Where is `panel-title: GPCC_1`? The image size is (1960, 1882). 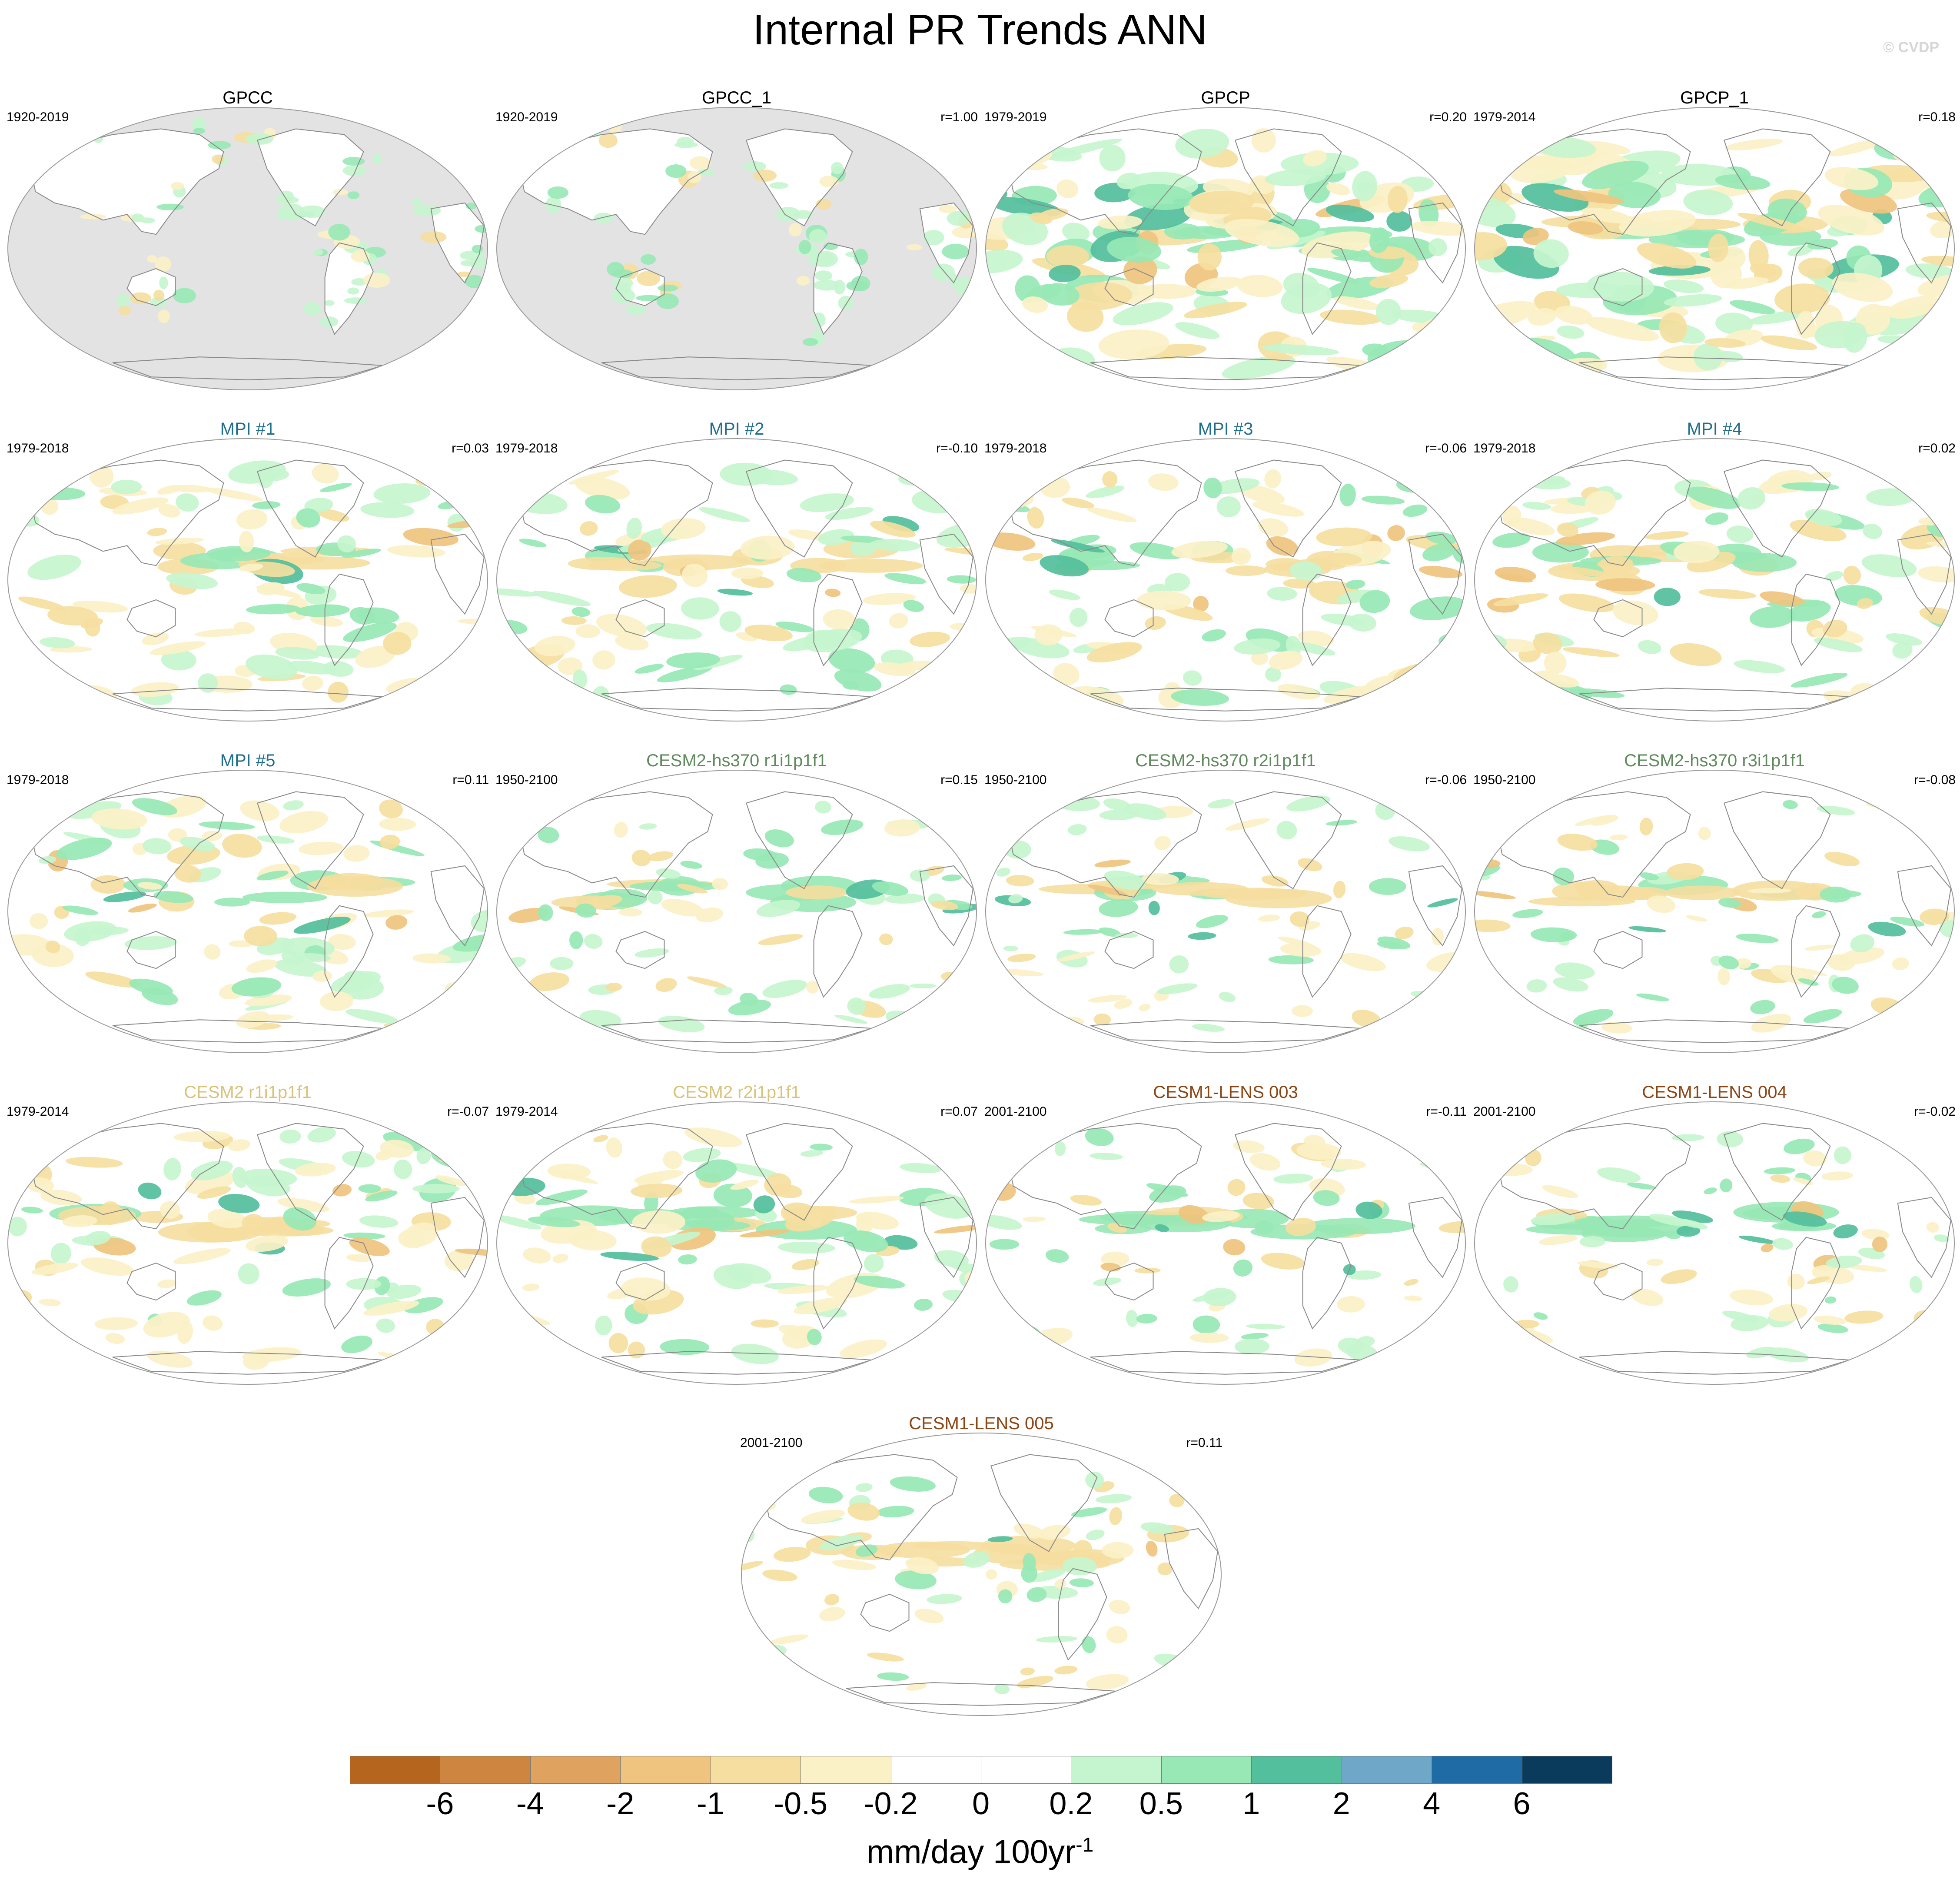 panel-title: GPCC_1 is located at coordinates (736, 97).